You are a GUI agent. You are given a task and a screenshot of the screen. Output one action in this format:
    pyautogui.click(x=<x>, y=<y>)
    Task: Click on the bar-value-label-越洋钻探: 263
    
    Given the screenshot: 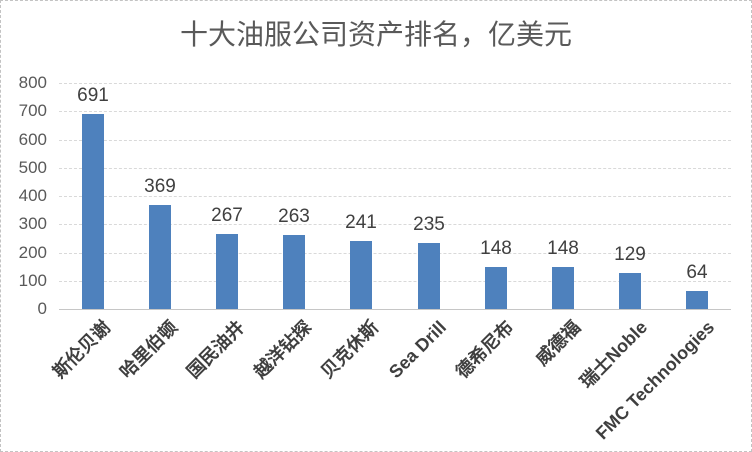 What is the action you would take?
    pyautogui.click(x=294, y=216)
    